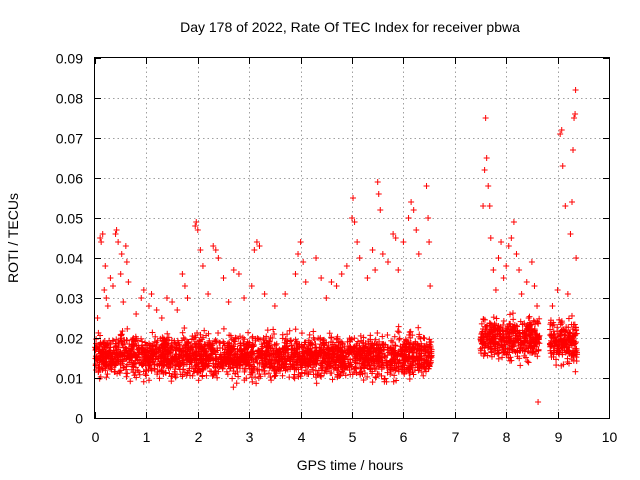 This screenshot has height=480, width=640. What do you see at coordinates (13, 238) in the screenshot?
I see `y-axis-label: ROTI / TECUs` at bounding box center [13, 238].